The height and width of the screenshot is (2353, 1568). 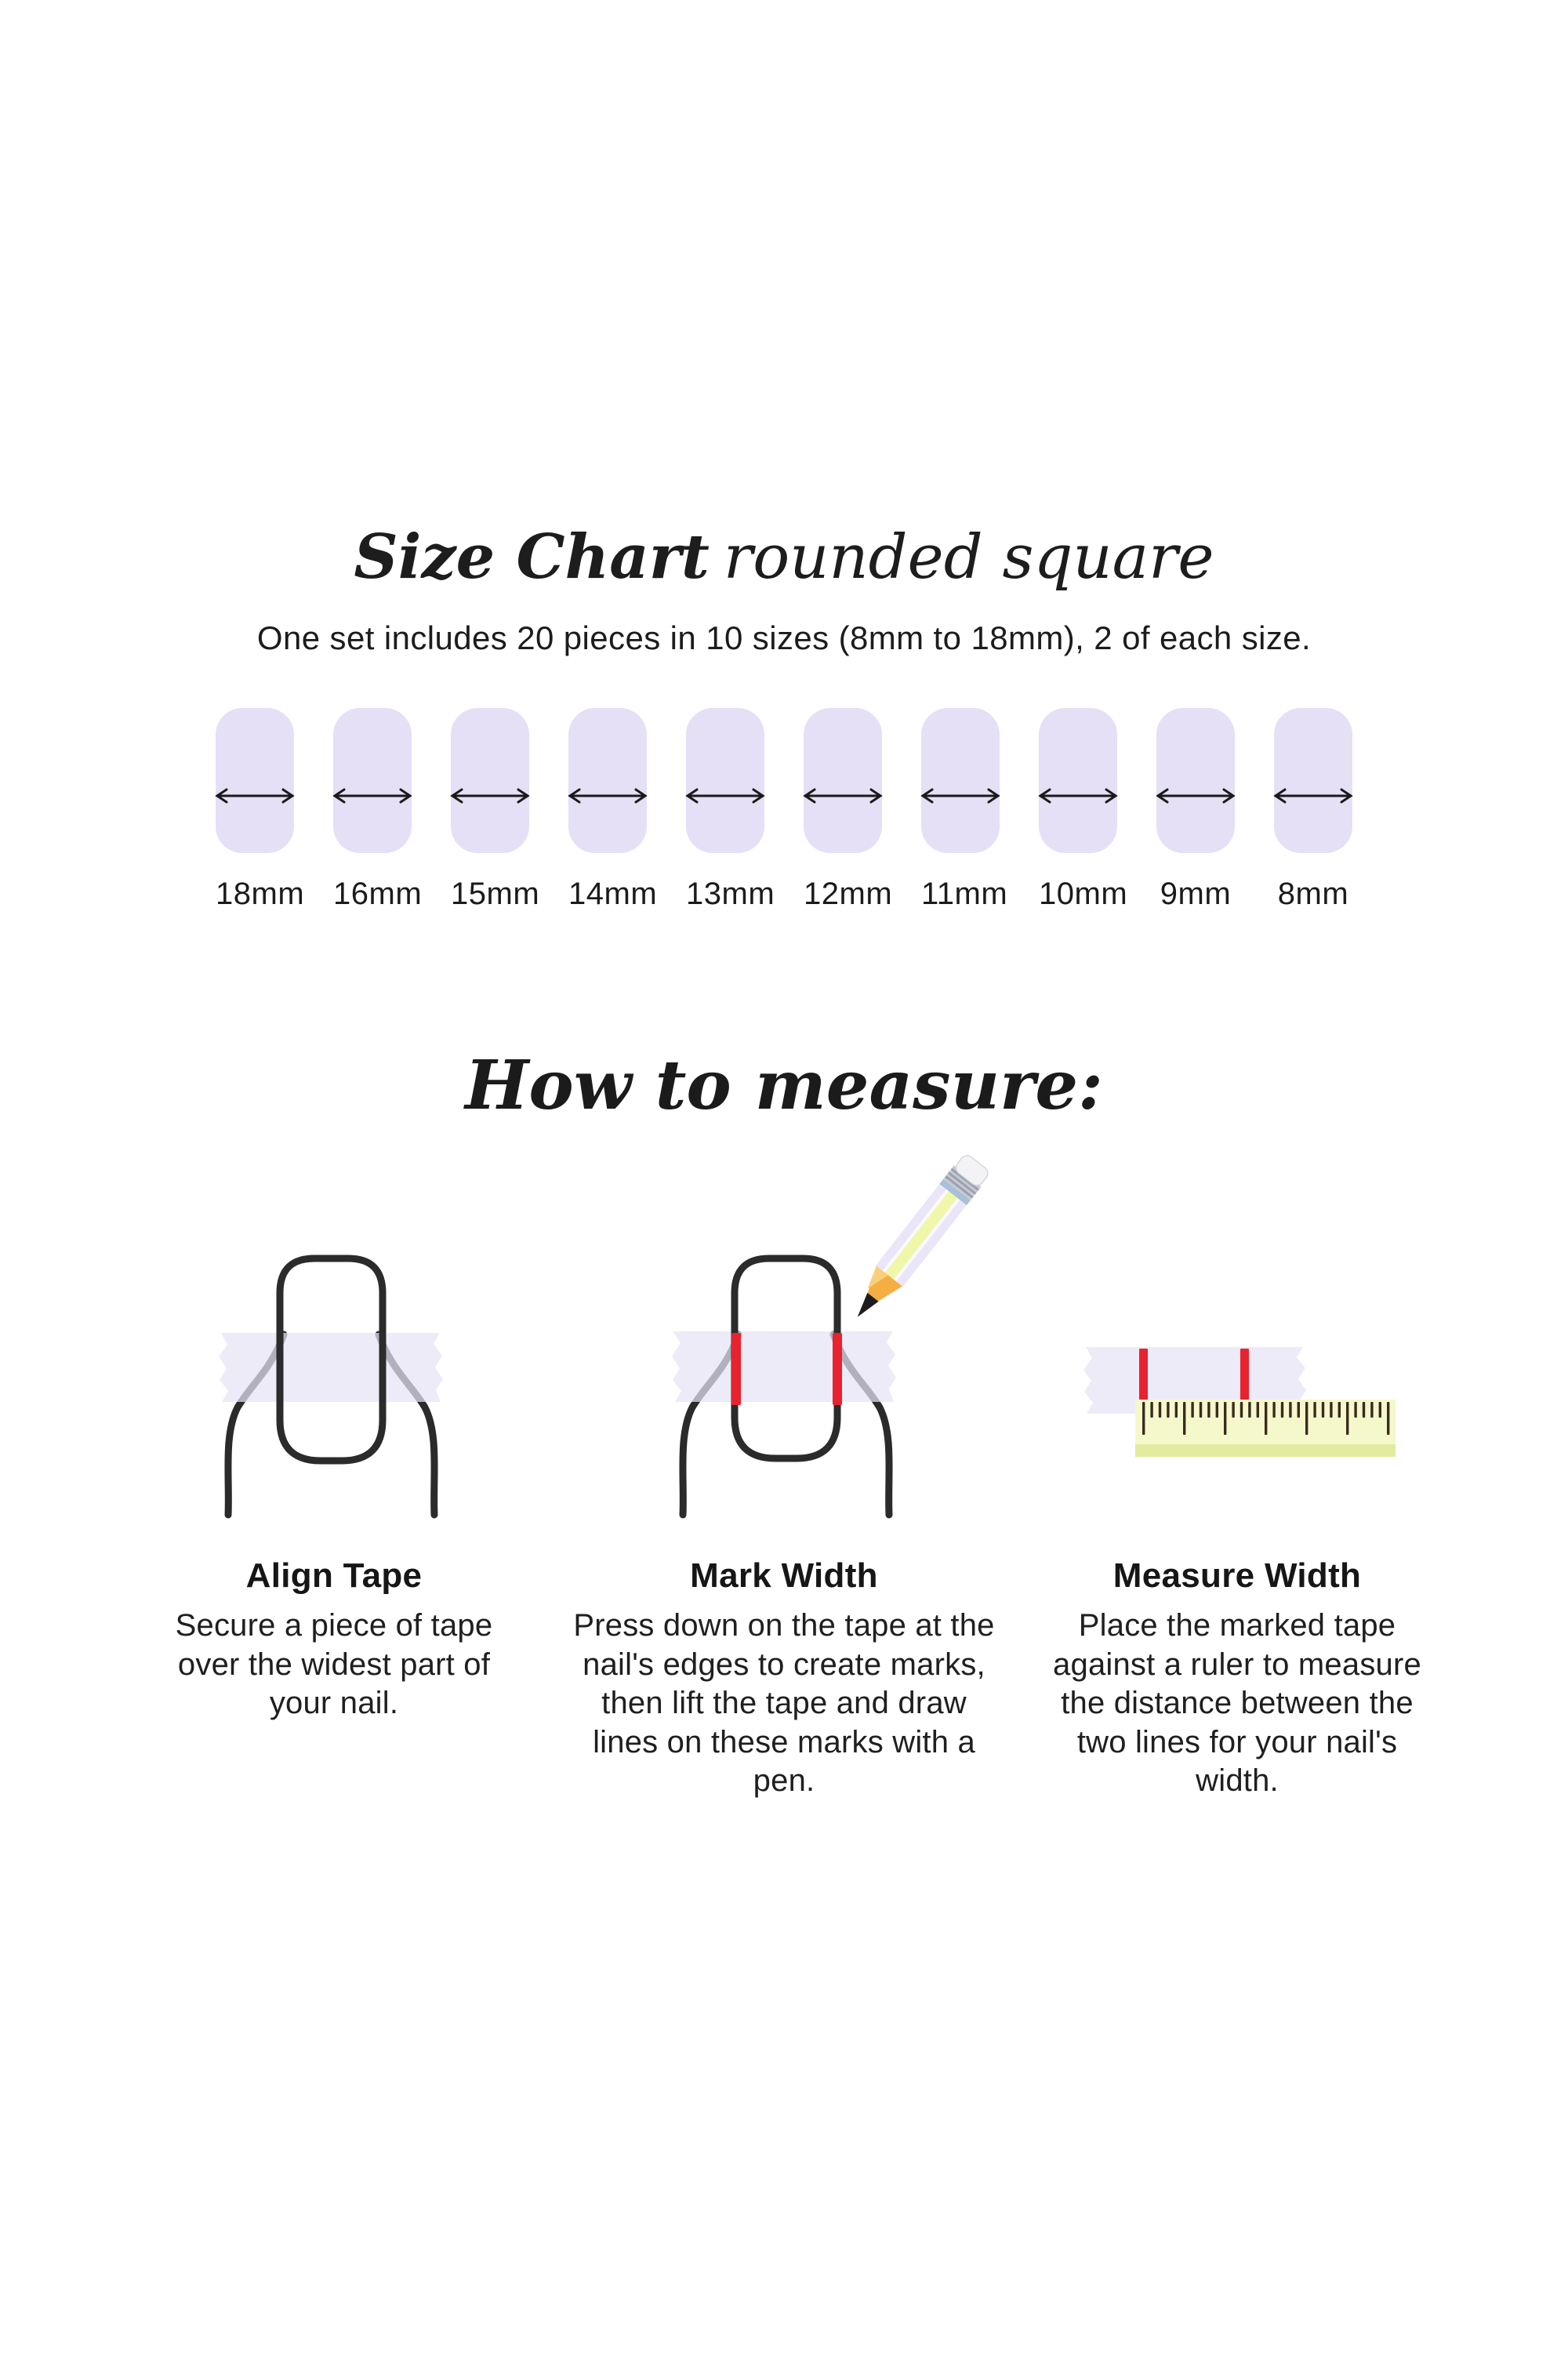 I want to click on size-swatch-row: 18mm 16mm 15mm 14mm 13mm 12mm 11mm 10mm 9mm 8mm, so click(x=784, y=810).